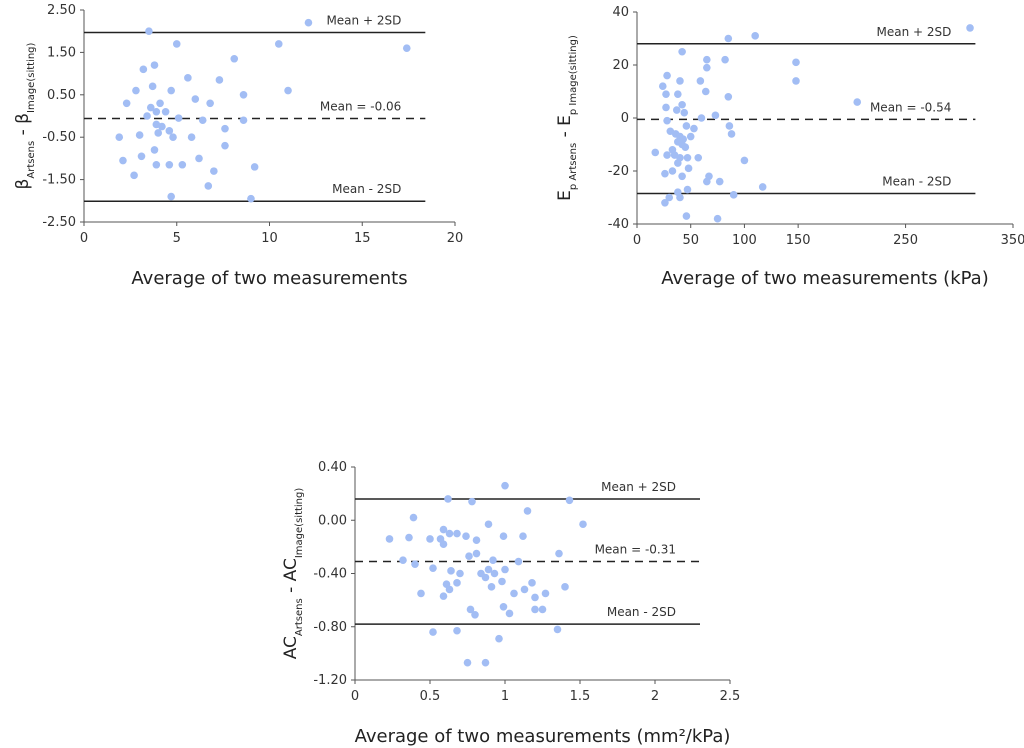  Describe the element at coordinates (655, 696) in the screenshot. I see `x-tick-label: 2` at that location.